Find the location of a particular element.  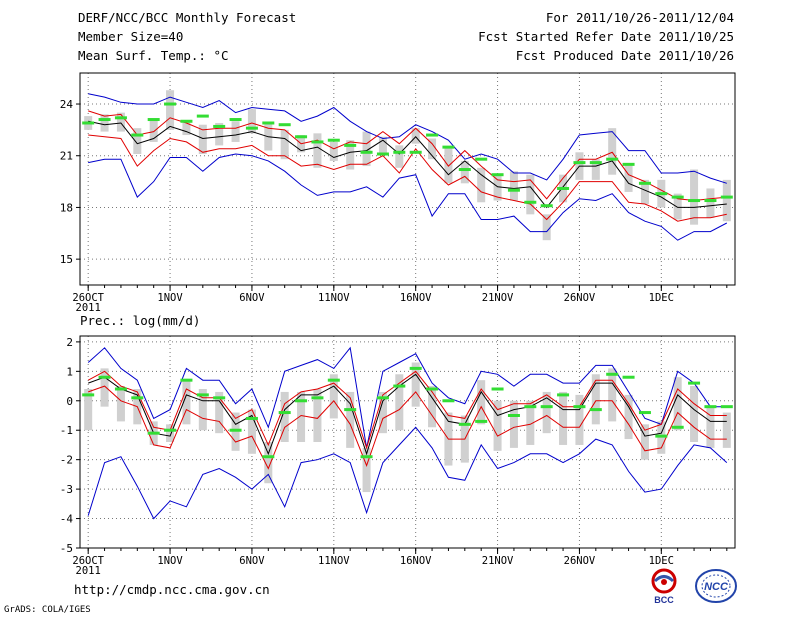

prec-xtick-label: 26OCT is located at coordinates (88, 561).